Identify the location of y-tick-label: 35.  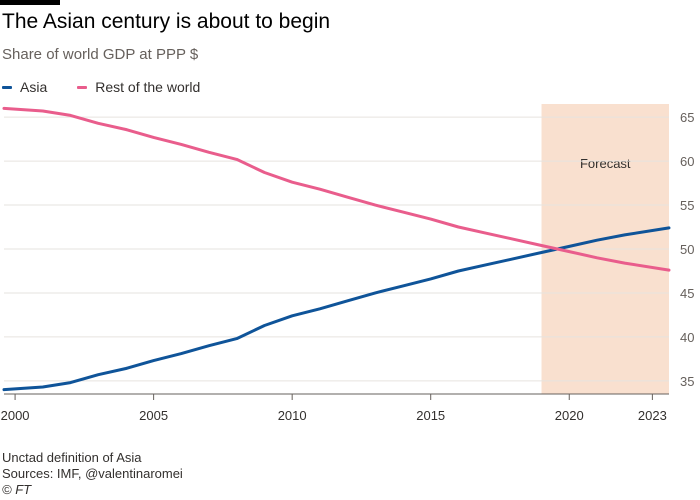
(687, 381).